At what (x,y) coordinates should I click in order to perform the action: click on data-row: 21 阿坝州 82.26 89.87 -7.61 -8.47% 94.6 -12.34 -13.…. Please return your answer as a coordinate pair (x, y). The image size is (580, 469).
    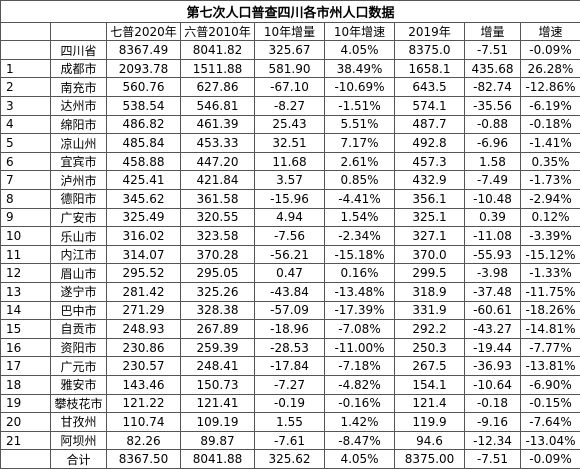
    Looking at the image, I should click on (290, 440).